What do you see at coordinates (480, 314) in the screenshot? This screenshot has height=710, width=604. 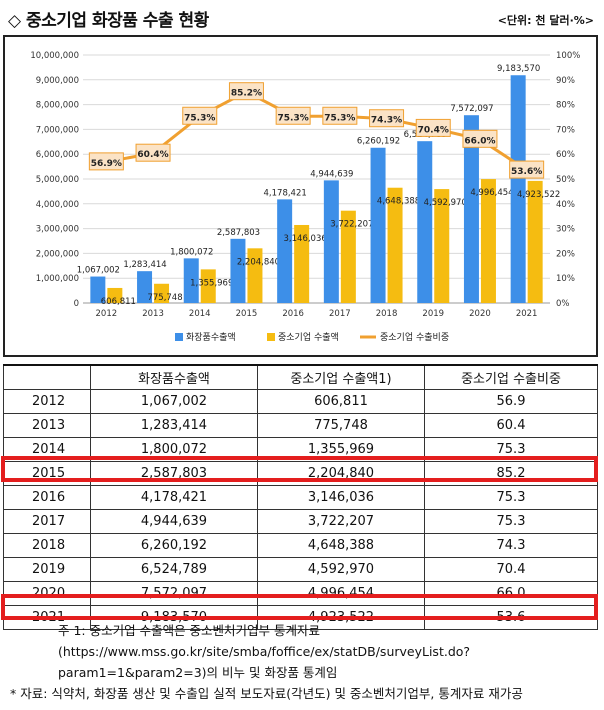 I see `x-tick-label: 2020` at bounding box center [480, 314].